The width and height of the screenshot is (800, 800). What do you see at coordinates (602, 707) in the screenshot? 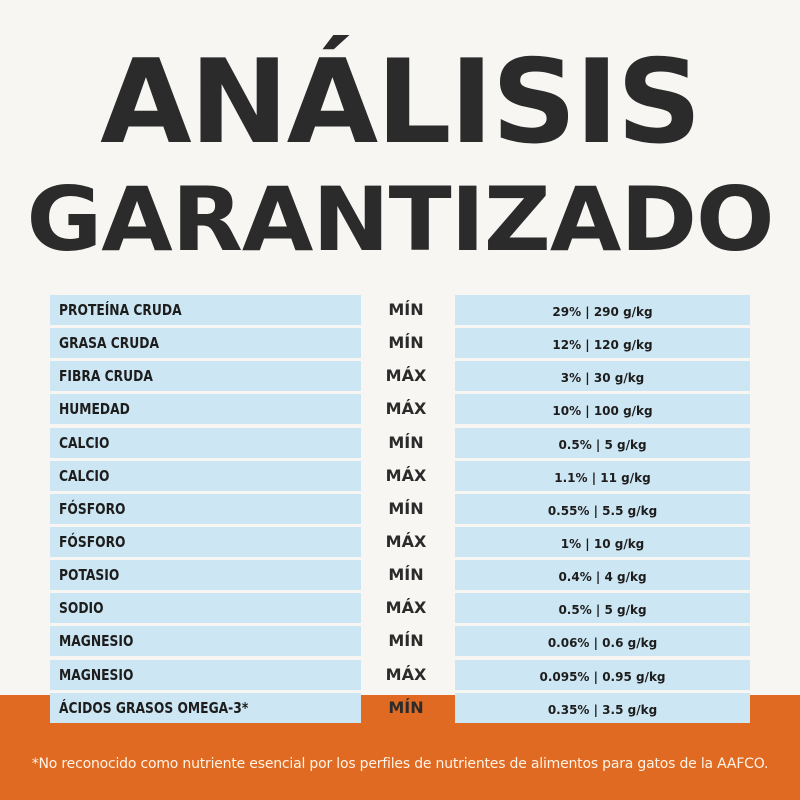
I see `nutrient-value: 0.35% | 3.5 g/kg` at bounding box center [602, 707].